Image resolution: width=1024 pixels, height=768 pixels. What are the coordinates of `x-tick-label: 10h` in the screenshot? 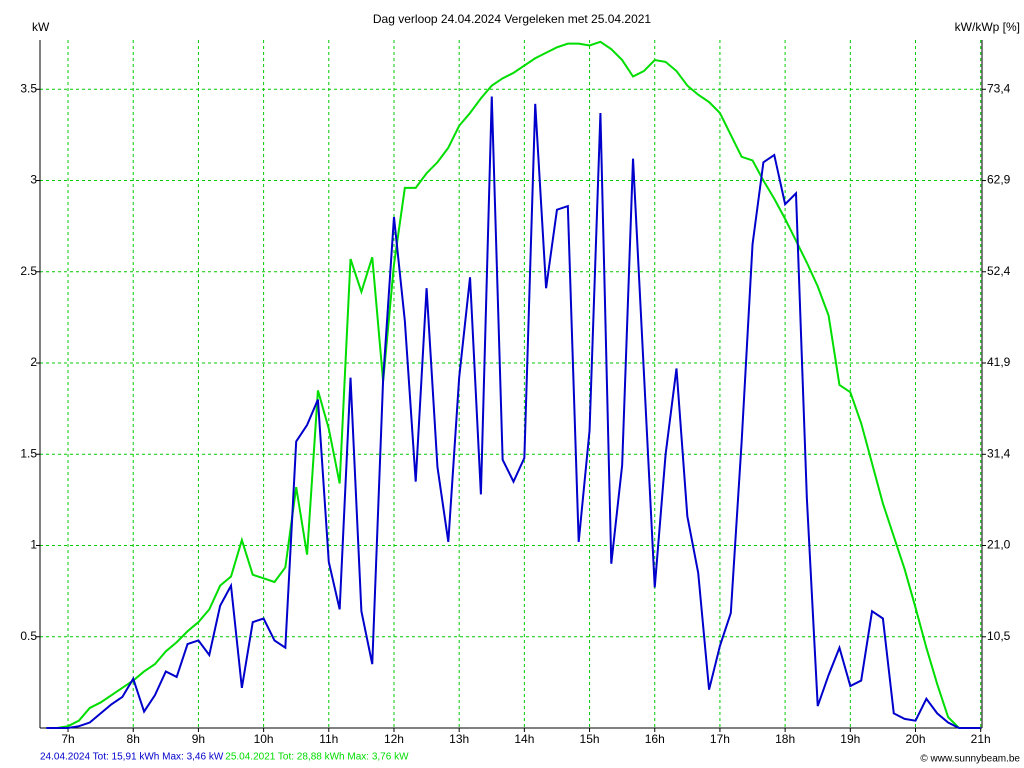 It's located at (264, 739).